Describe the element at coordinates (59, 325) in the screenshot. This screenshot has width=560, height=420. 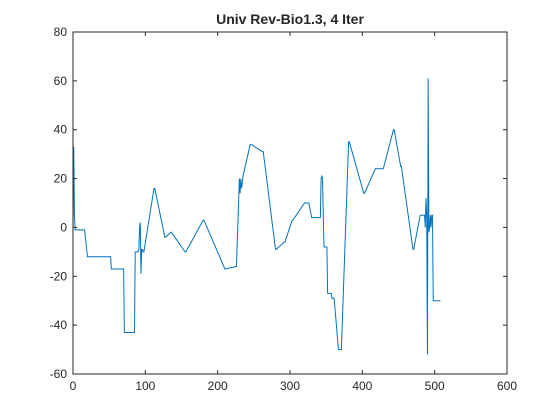
I see `y-tick-label: -40` at that location.